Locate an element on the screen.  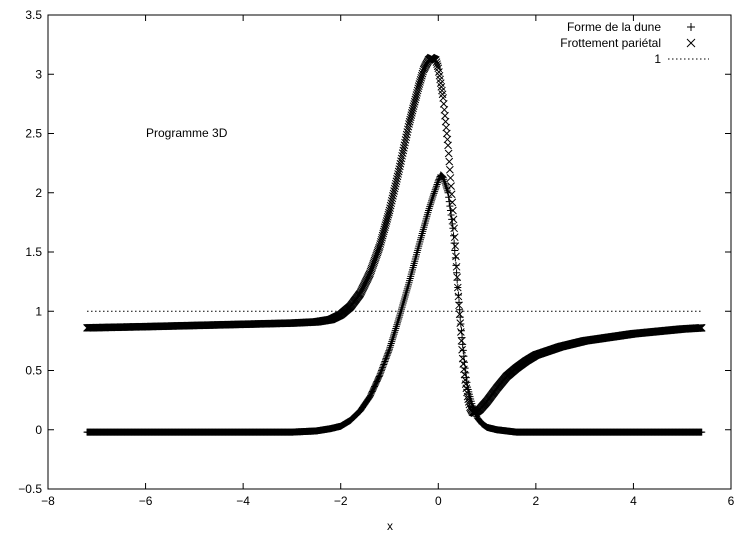
y-tick-label: 1 is located at coordinates (38, 311).